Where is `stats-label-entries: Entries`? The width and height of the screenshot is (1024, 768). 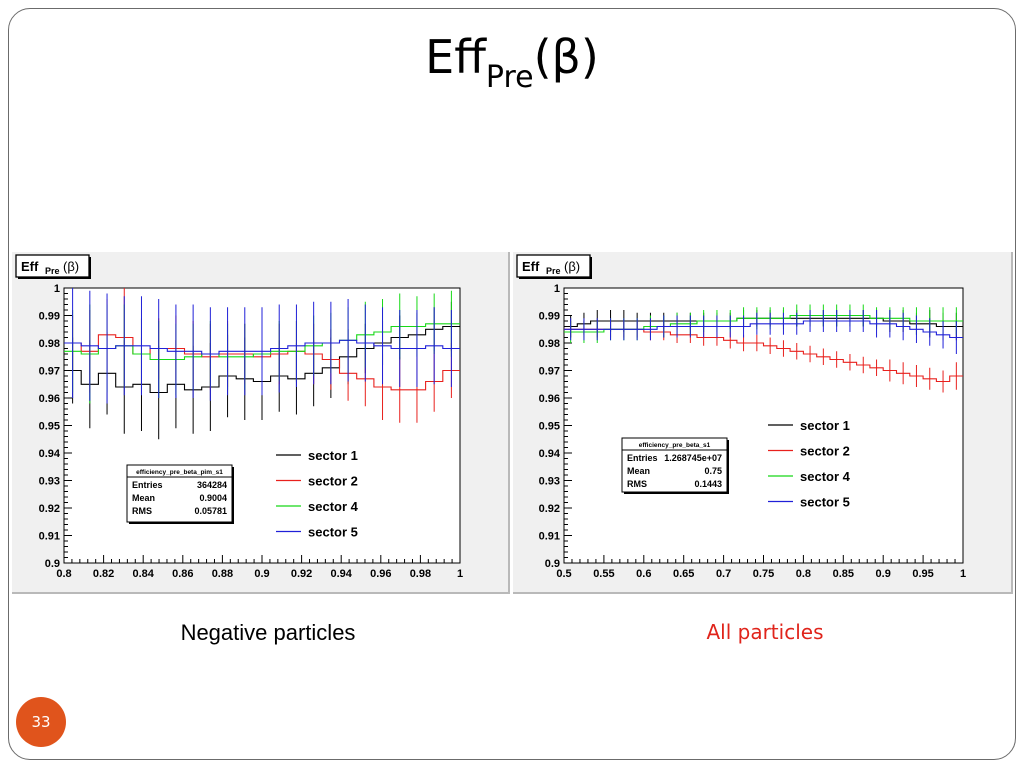 stats-label-entries: Entries is located at coordinates (642, 458).